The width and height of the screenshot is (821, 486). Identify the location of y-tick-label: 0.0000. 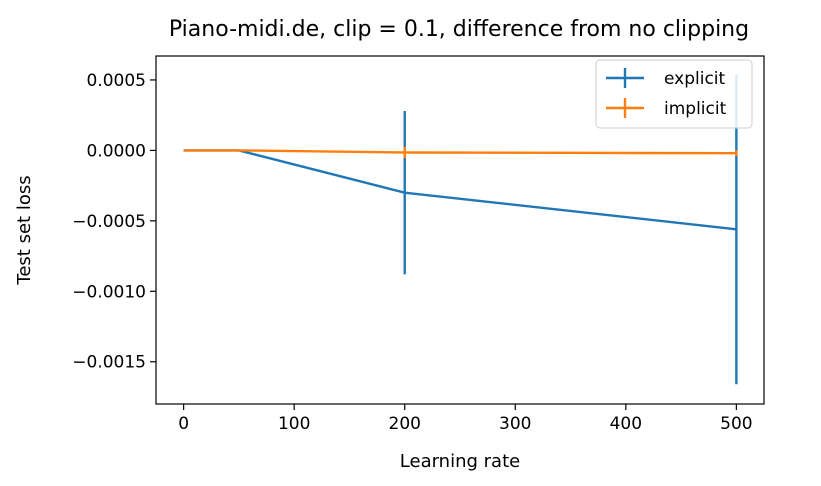
(116, 151).